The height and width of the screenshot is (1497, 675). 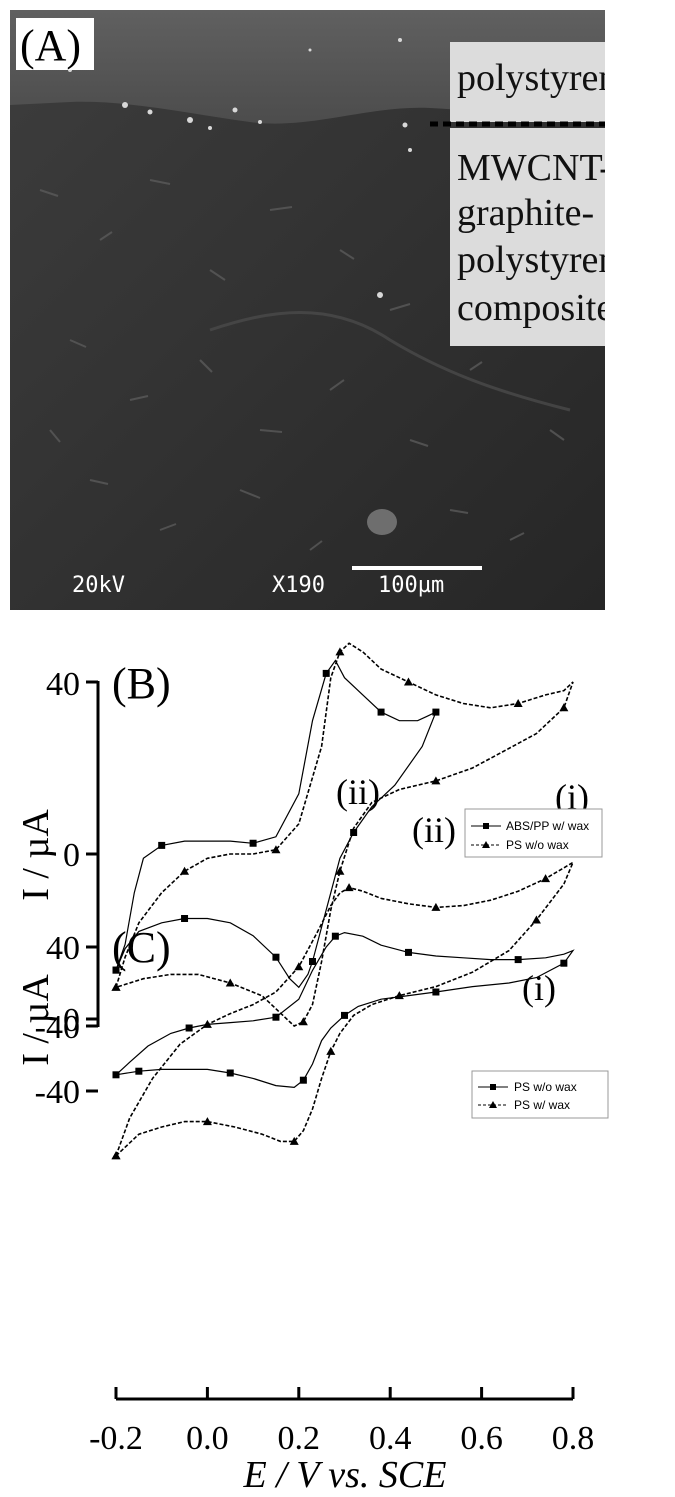 What do you see at coordinates (531, 78) in the screenshot?
I see `polystyrene-region-label: polystyrene` at bounding box center [531, 78].